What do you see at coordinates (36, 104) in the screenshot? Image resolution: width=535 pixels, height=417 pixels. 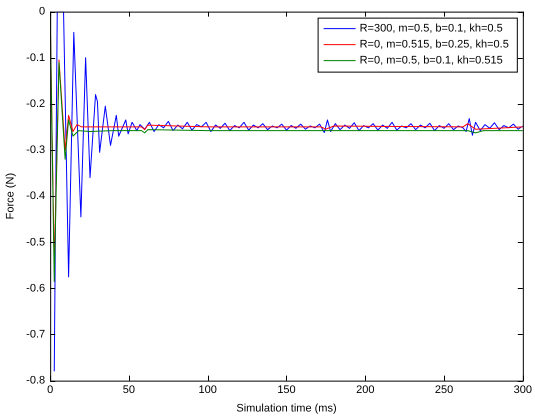 I see `y-tick-label: -0.2` at bounding box center [36, 104].